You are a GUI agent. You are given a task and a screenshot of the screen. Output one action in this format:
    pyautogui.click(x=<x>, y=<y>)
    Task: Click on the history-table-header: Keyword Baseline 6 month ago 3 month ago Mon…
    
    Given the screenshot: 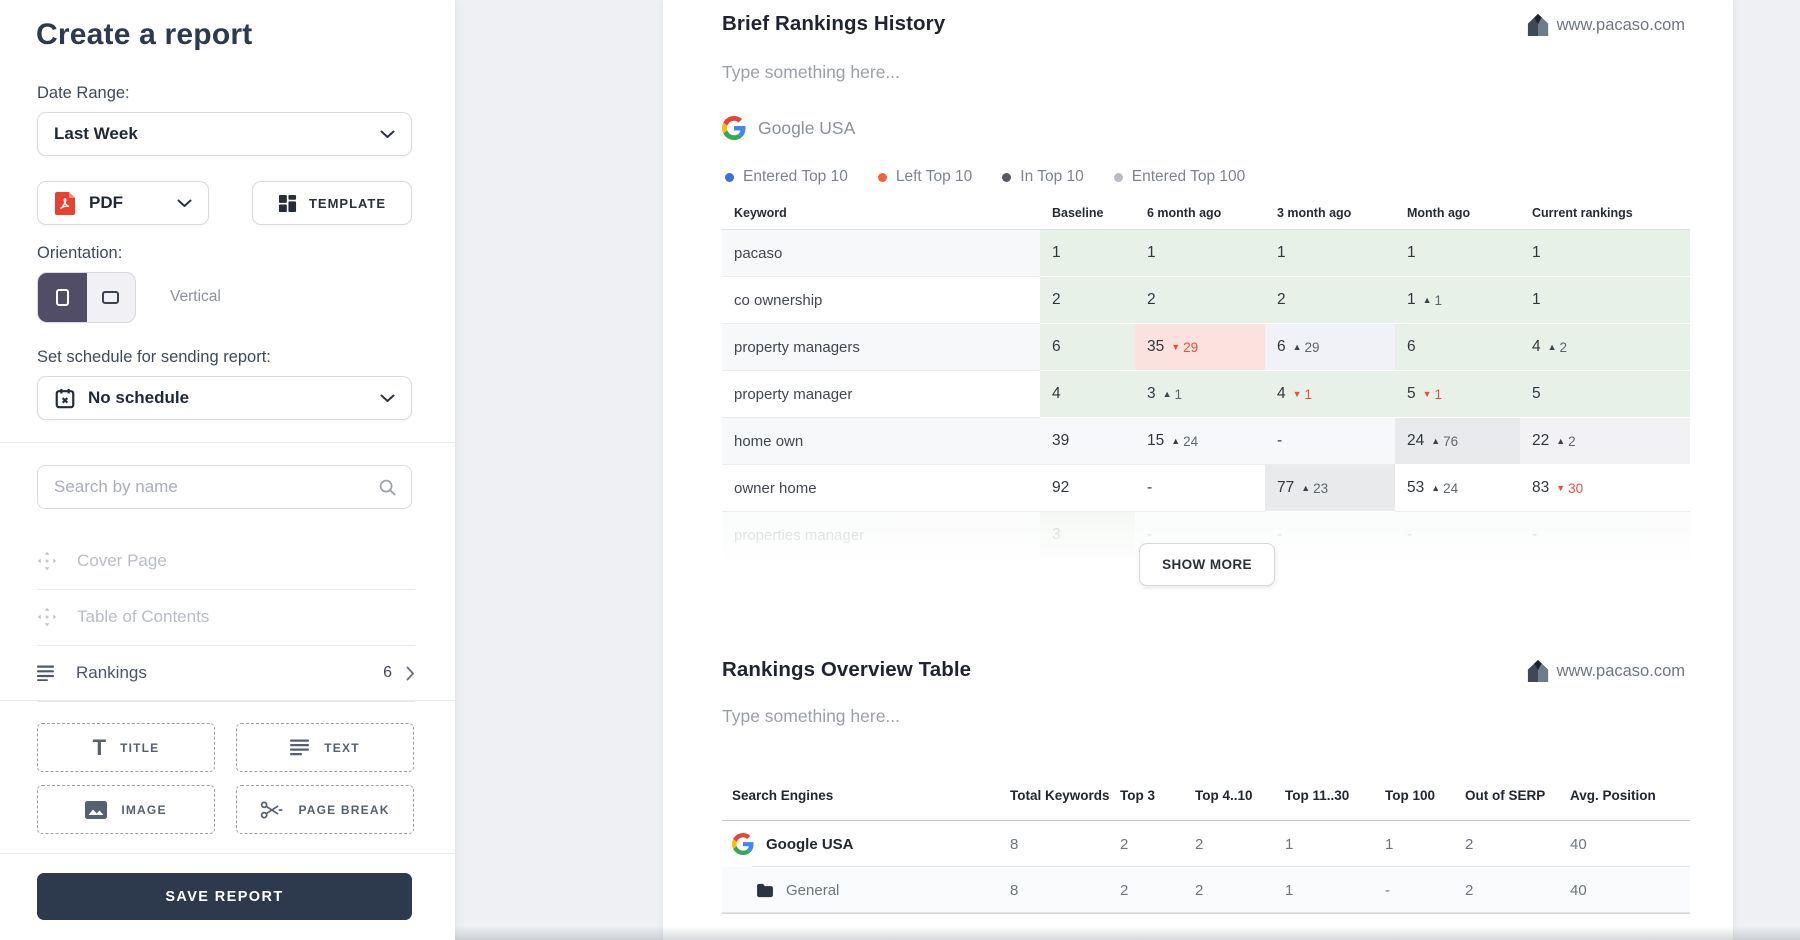 What is the action you would take?
    pyautogui.click(x=1206, y=213)
    